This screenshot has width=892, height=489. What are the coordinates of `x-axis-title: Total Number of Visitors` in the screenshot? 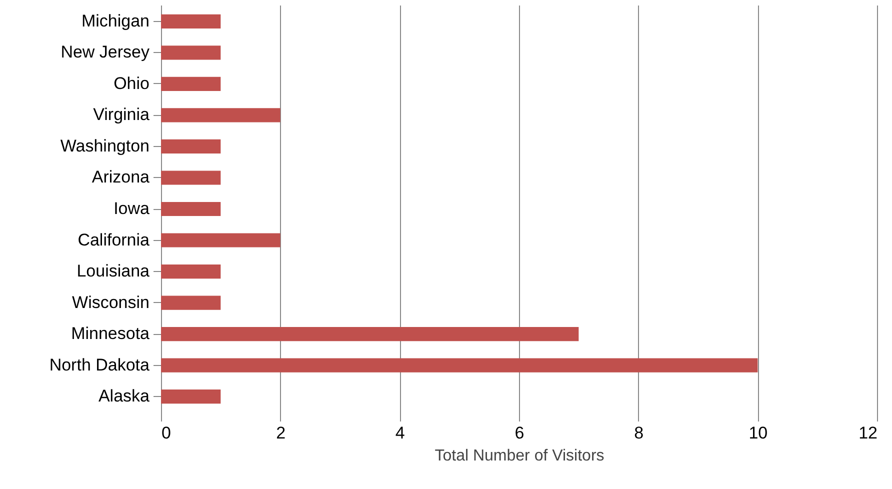 It's located at (519, 456).